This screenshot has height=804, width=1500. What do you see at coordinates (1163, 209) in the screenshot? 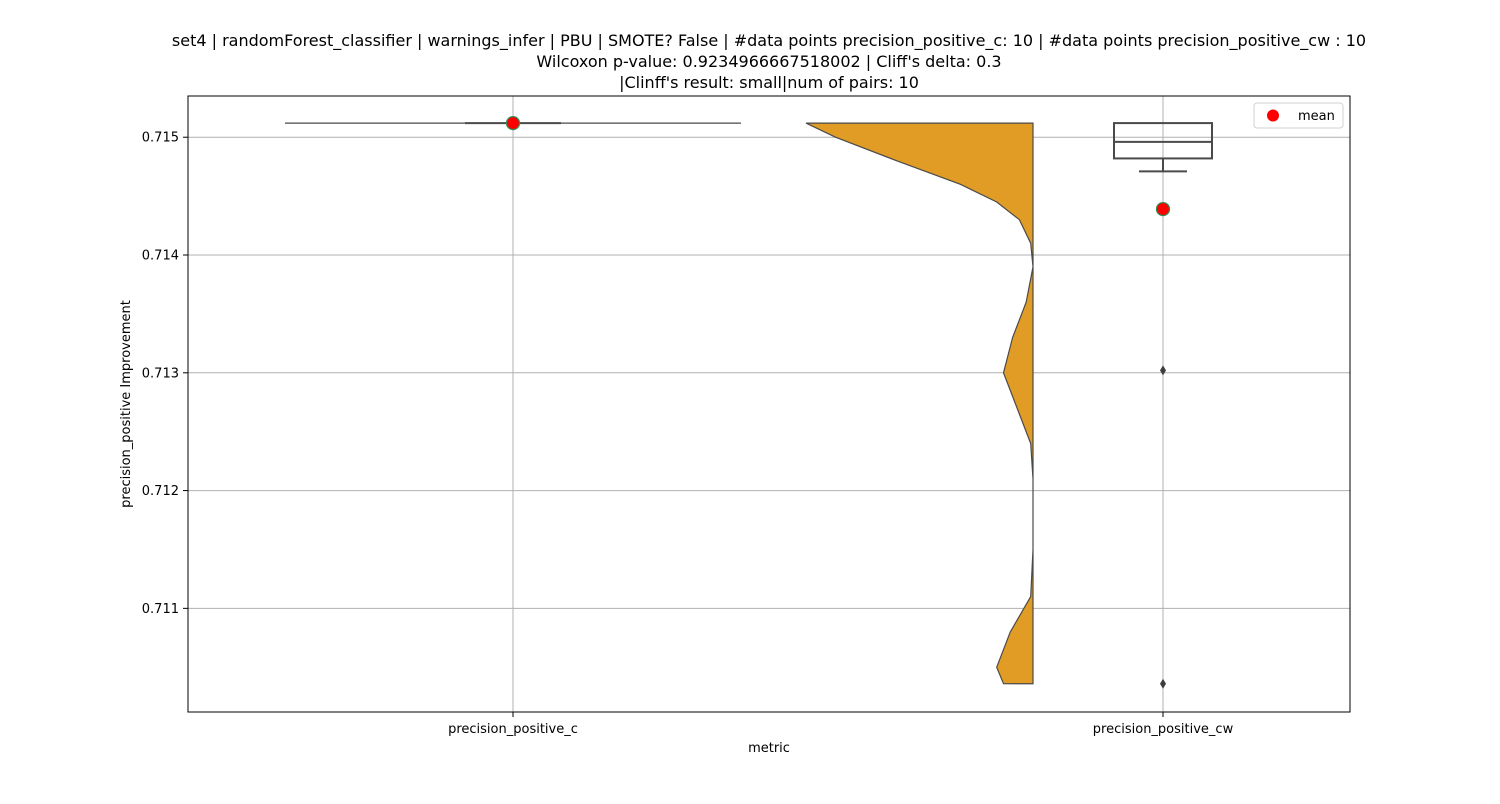
I see `mean-marker-precision_positive_cw` at bounding box center [1163, 209].